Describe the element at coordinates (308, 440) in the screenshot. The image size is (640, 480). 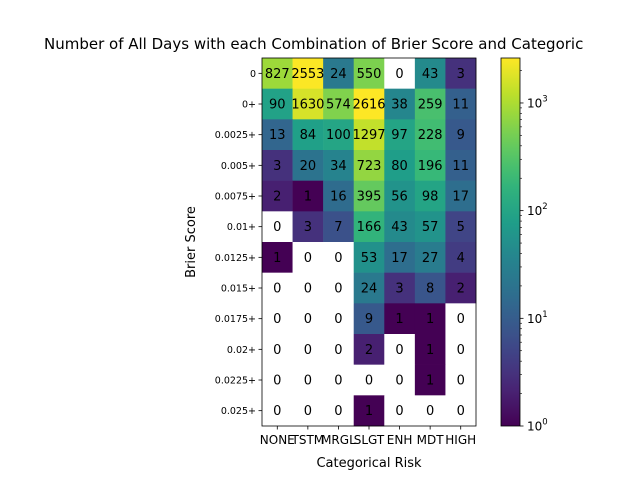
I see `x-tick-label: TSTM` at that location.